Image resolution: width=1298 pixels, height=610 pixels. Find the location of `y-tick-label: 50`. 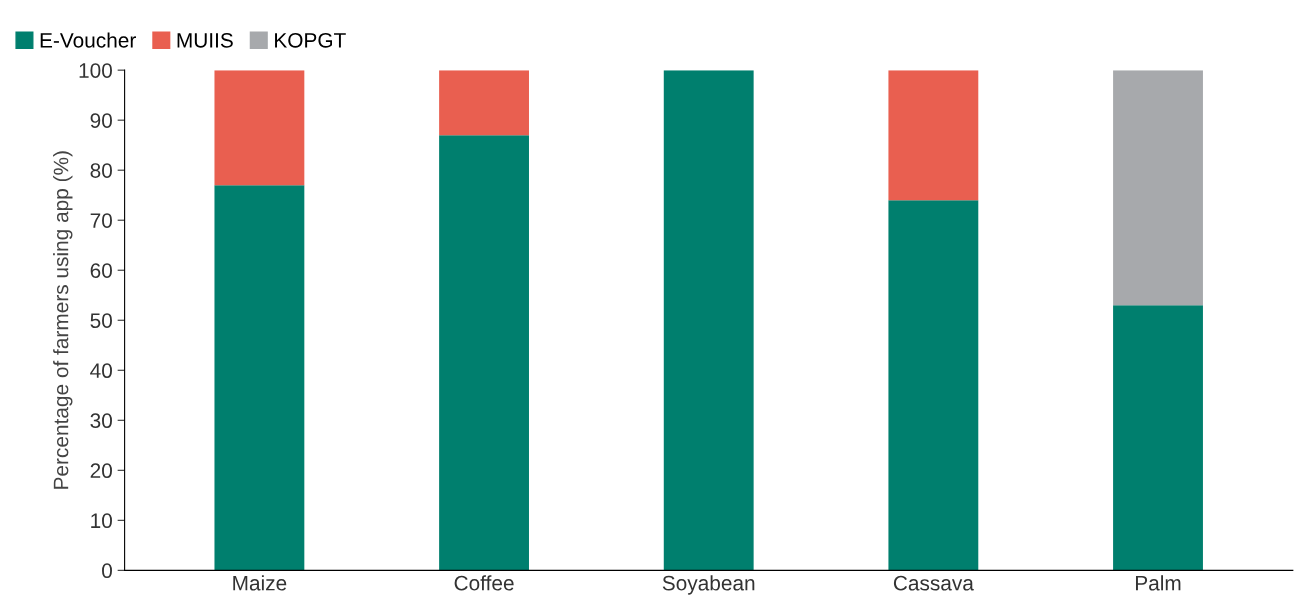

y-tick-label: 50 is located at coordinates (101, 320).